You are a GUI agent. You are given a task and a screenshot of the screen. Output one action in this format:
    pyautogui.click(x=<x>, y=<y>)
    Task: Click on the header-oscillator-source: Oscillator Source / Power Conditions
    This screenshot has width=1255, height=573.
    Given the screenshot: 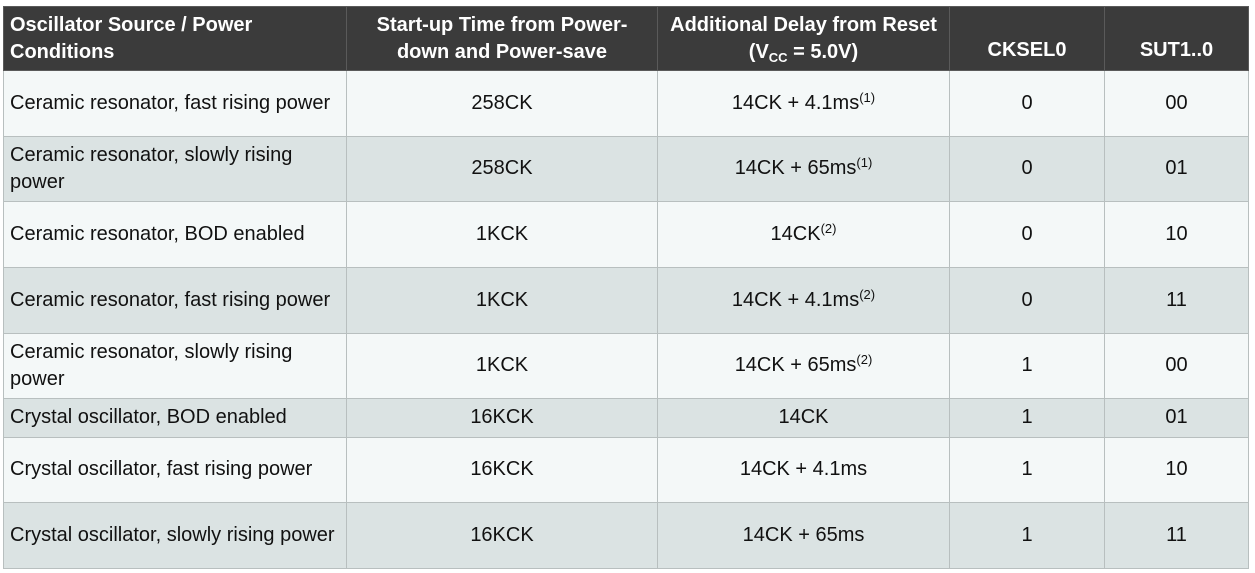 What is the action you would take?
    pyautogui.click(x=175, y=38)
    